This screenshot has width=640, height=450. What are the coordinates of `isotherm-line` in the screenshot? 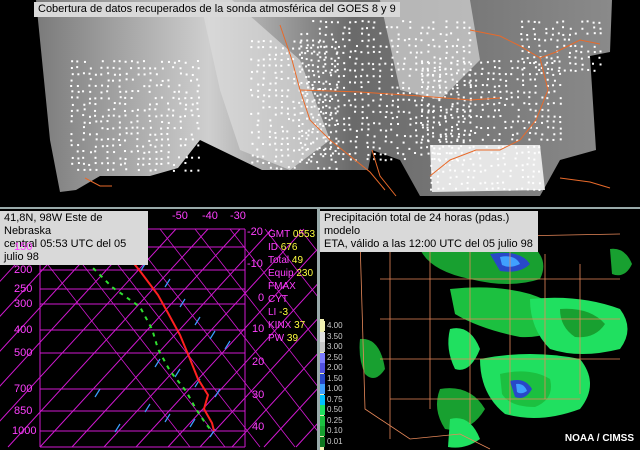 It's located at (56, 290).